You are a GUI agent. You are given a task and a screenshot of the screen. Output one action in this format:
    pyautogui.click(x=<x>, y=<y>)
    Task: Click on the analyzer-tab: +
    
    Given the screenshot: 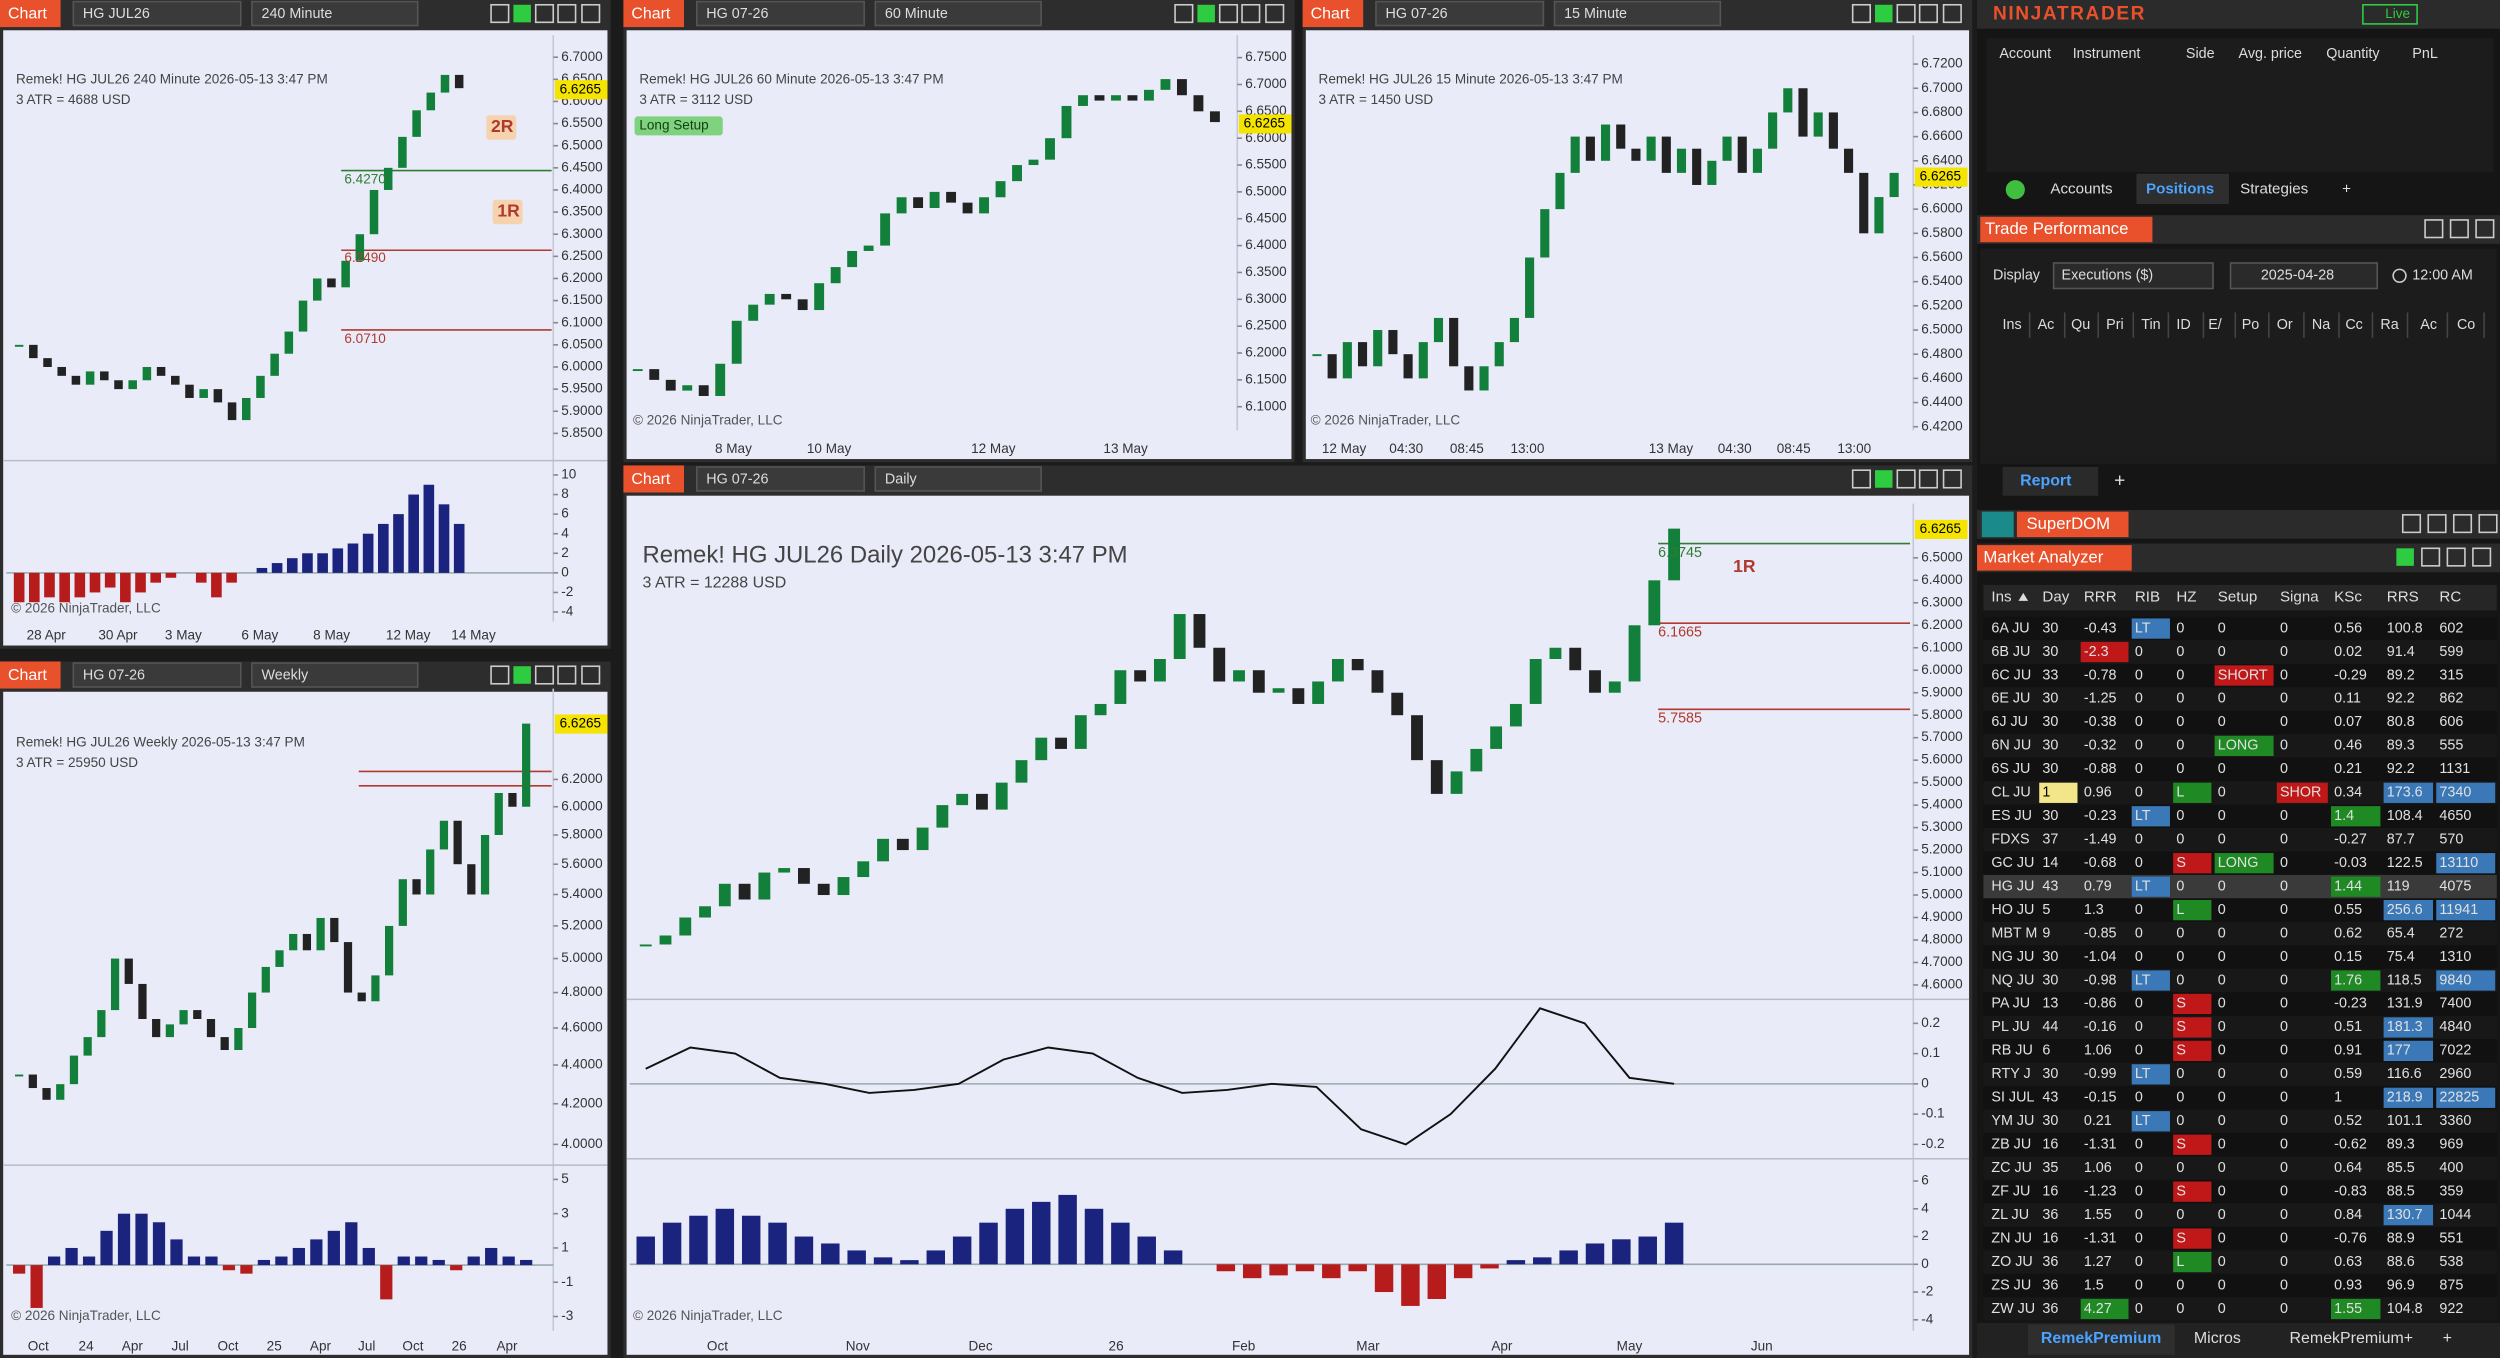 What is the action you would take?
    pyautogui.click(x=2447, y=1338)
    